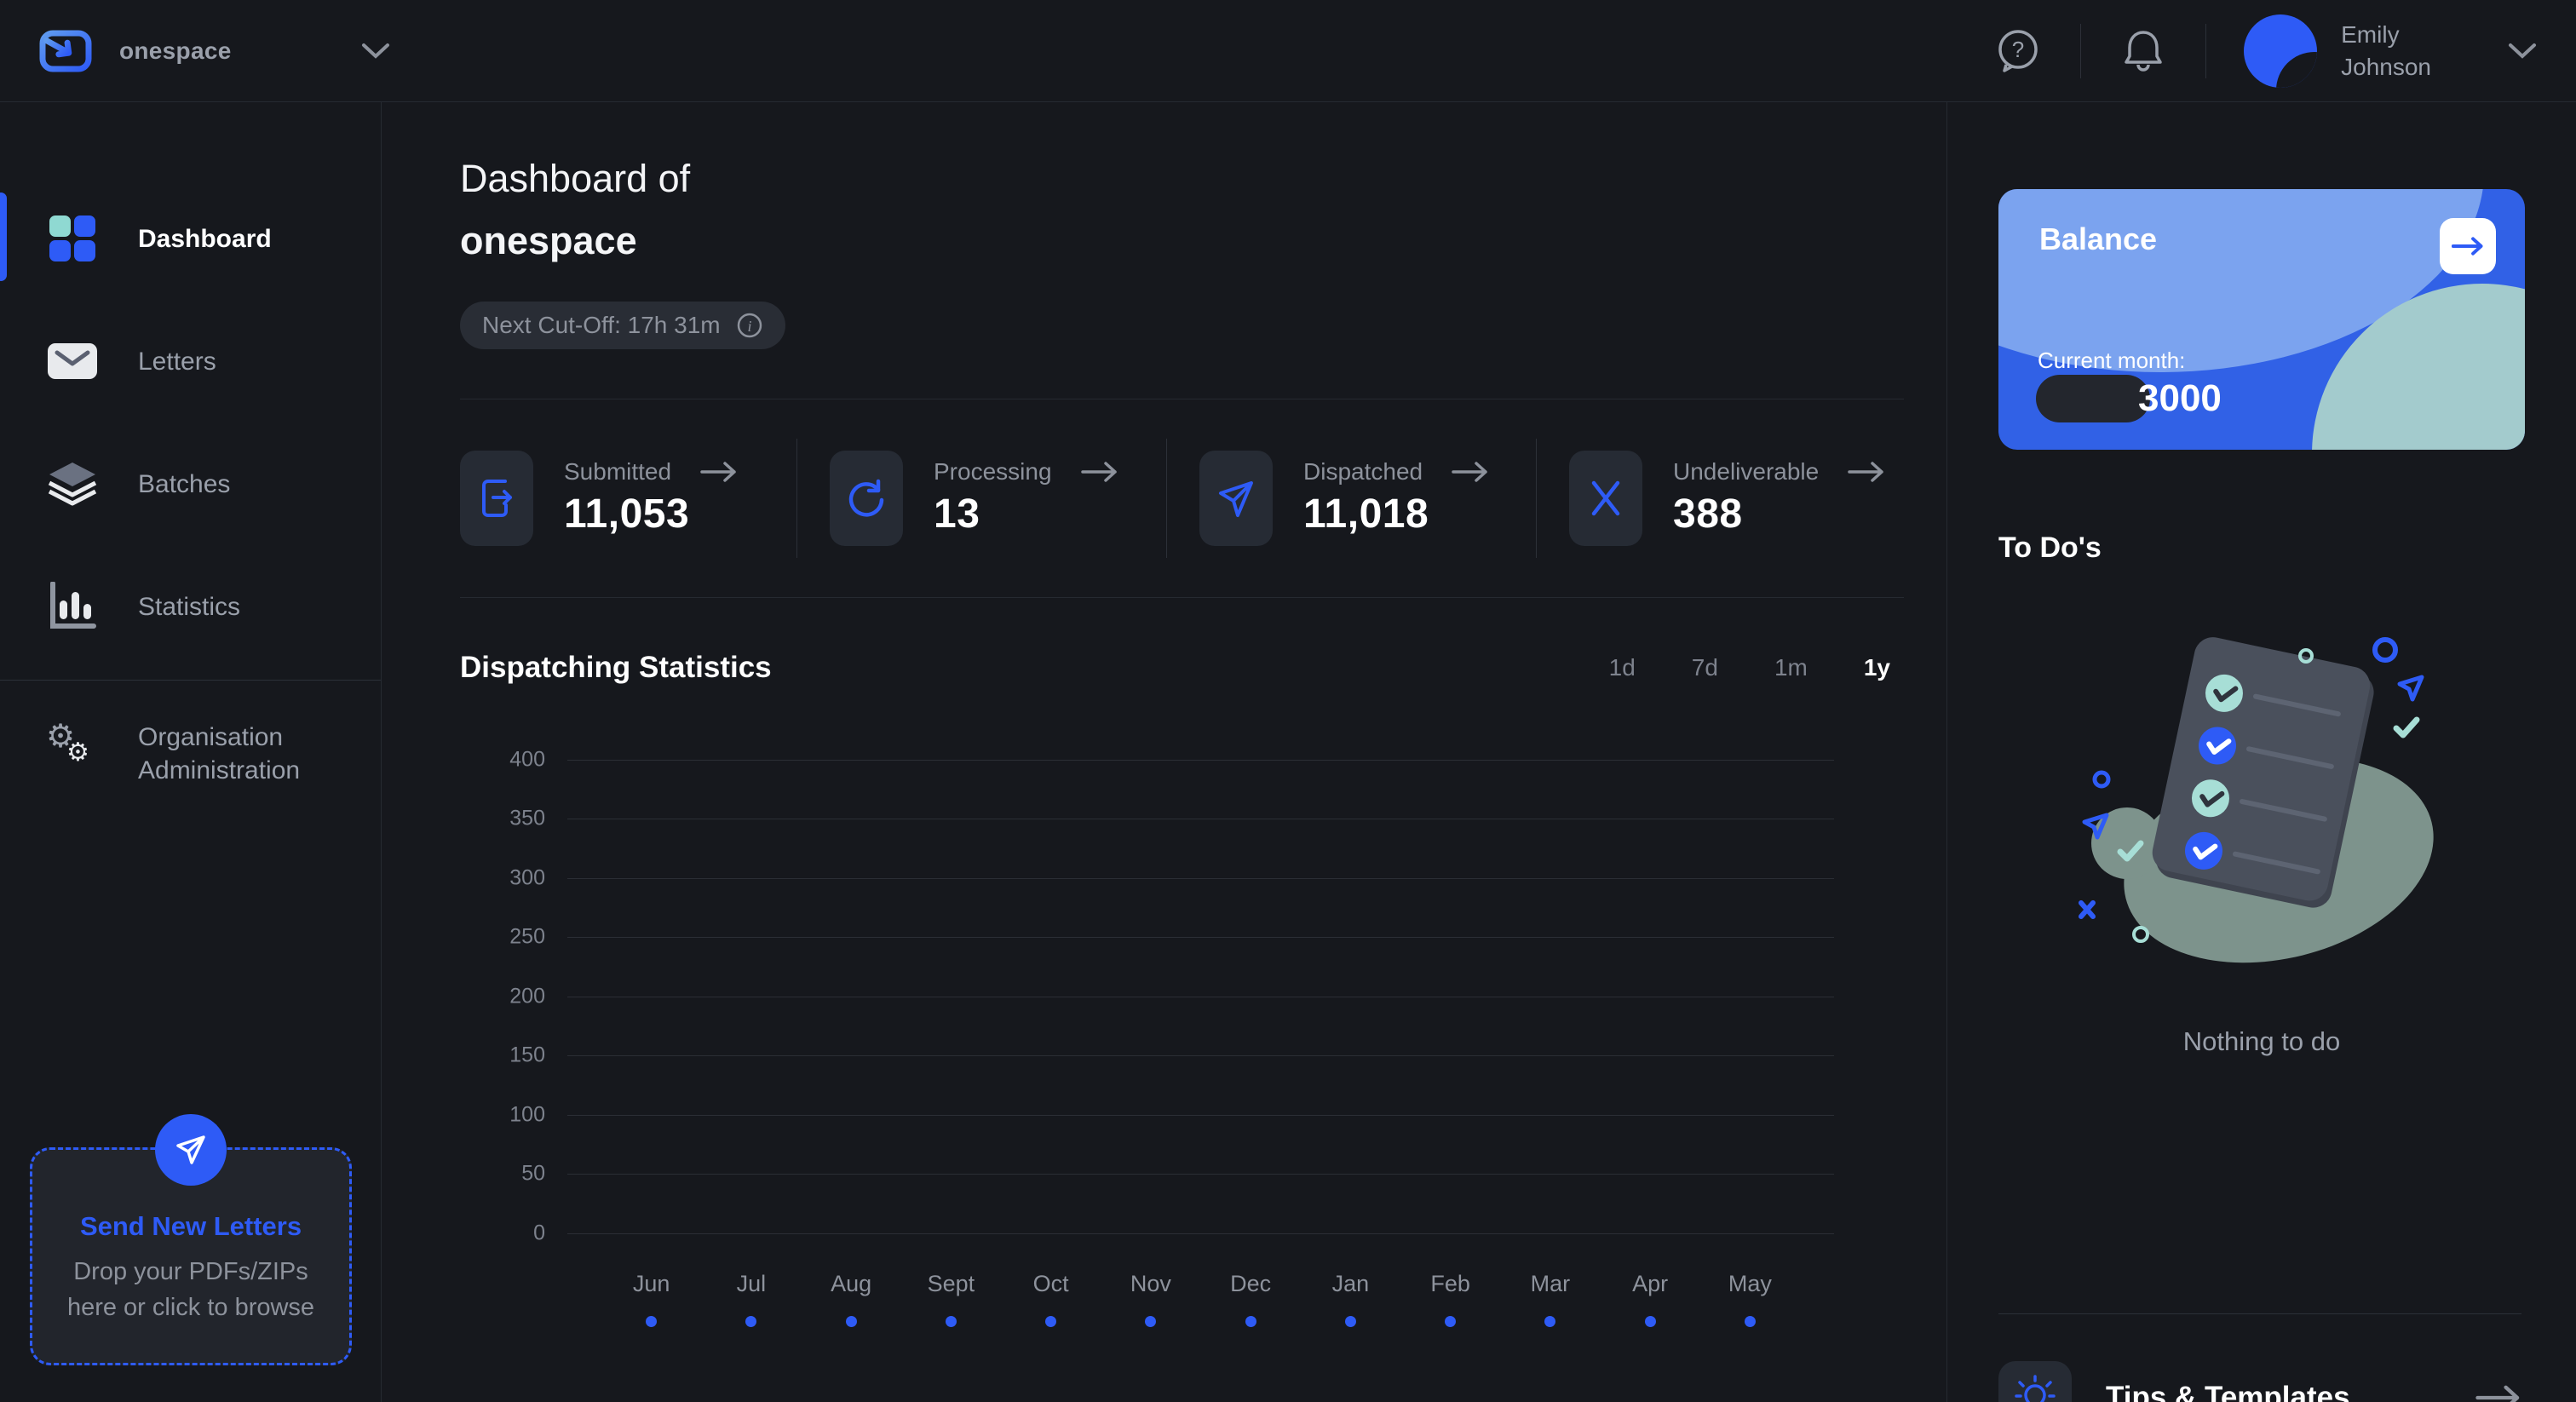 This screenshot has height=1402, width=2576. I want to click on dropzone-title: Send New Letters, so click(191, 1226).